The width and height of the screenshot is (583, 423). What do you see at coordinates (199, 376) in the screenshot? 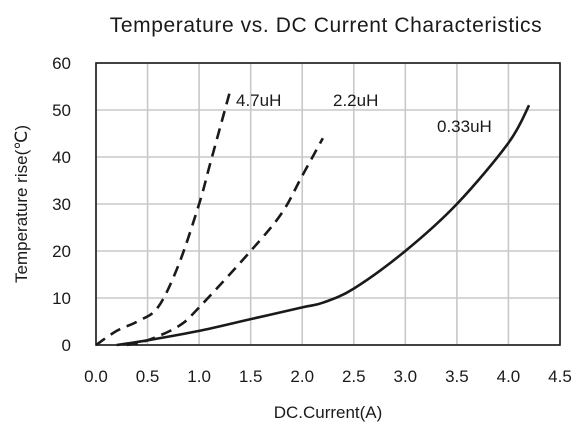
I see `x-tick-label: 1.0` at bounding box center [199, 376].